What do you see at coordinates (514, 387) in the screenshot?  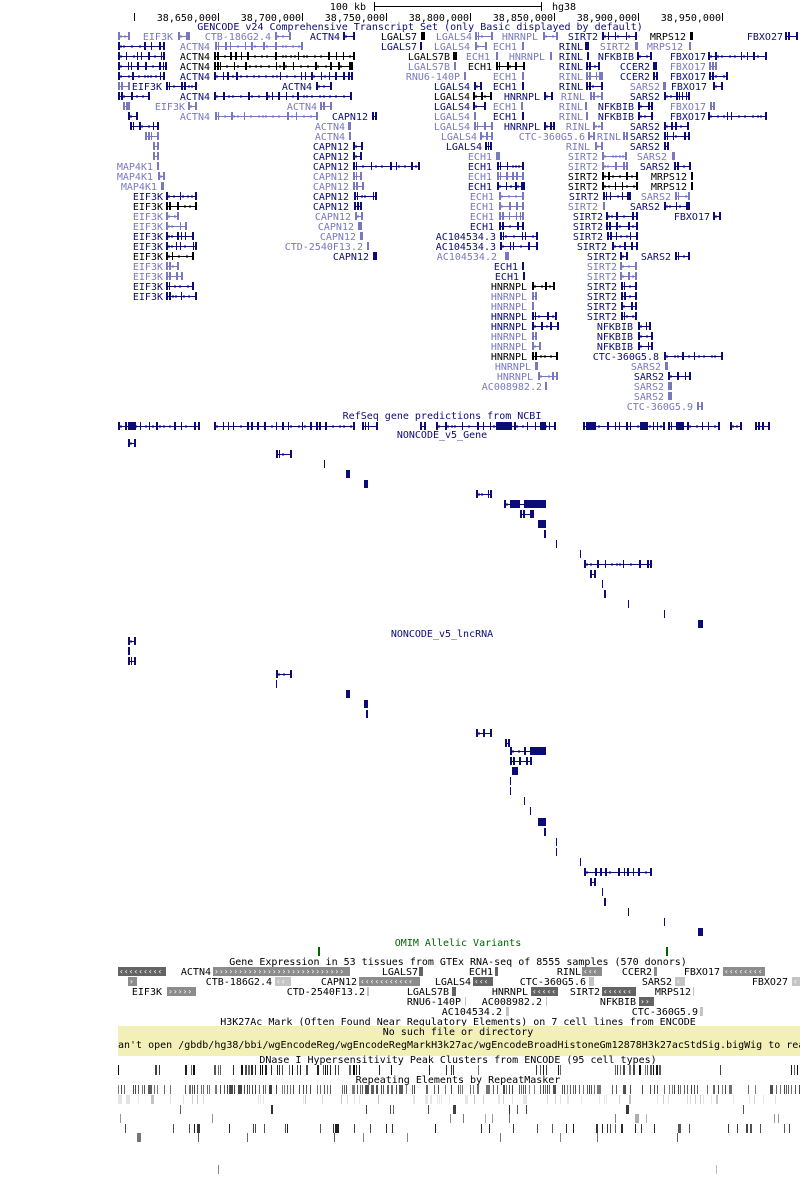 I see `gene-item: AC008982.2` at bounding box center [514, 387].